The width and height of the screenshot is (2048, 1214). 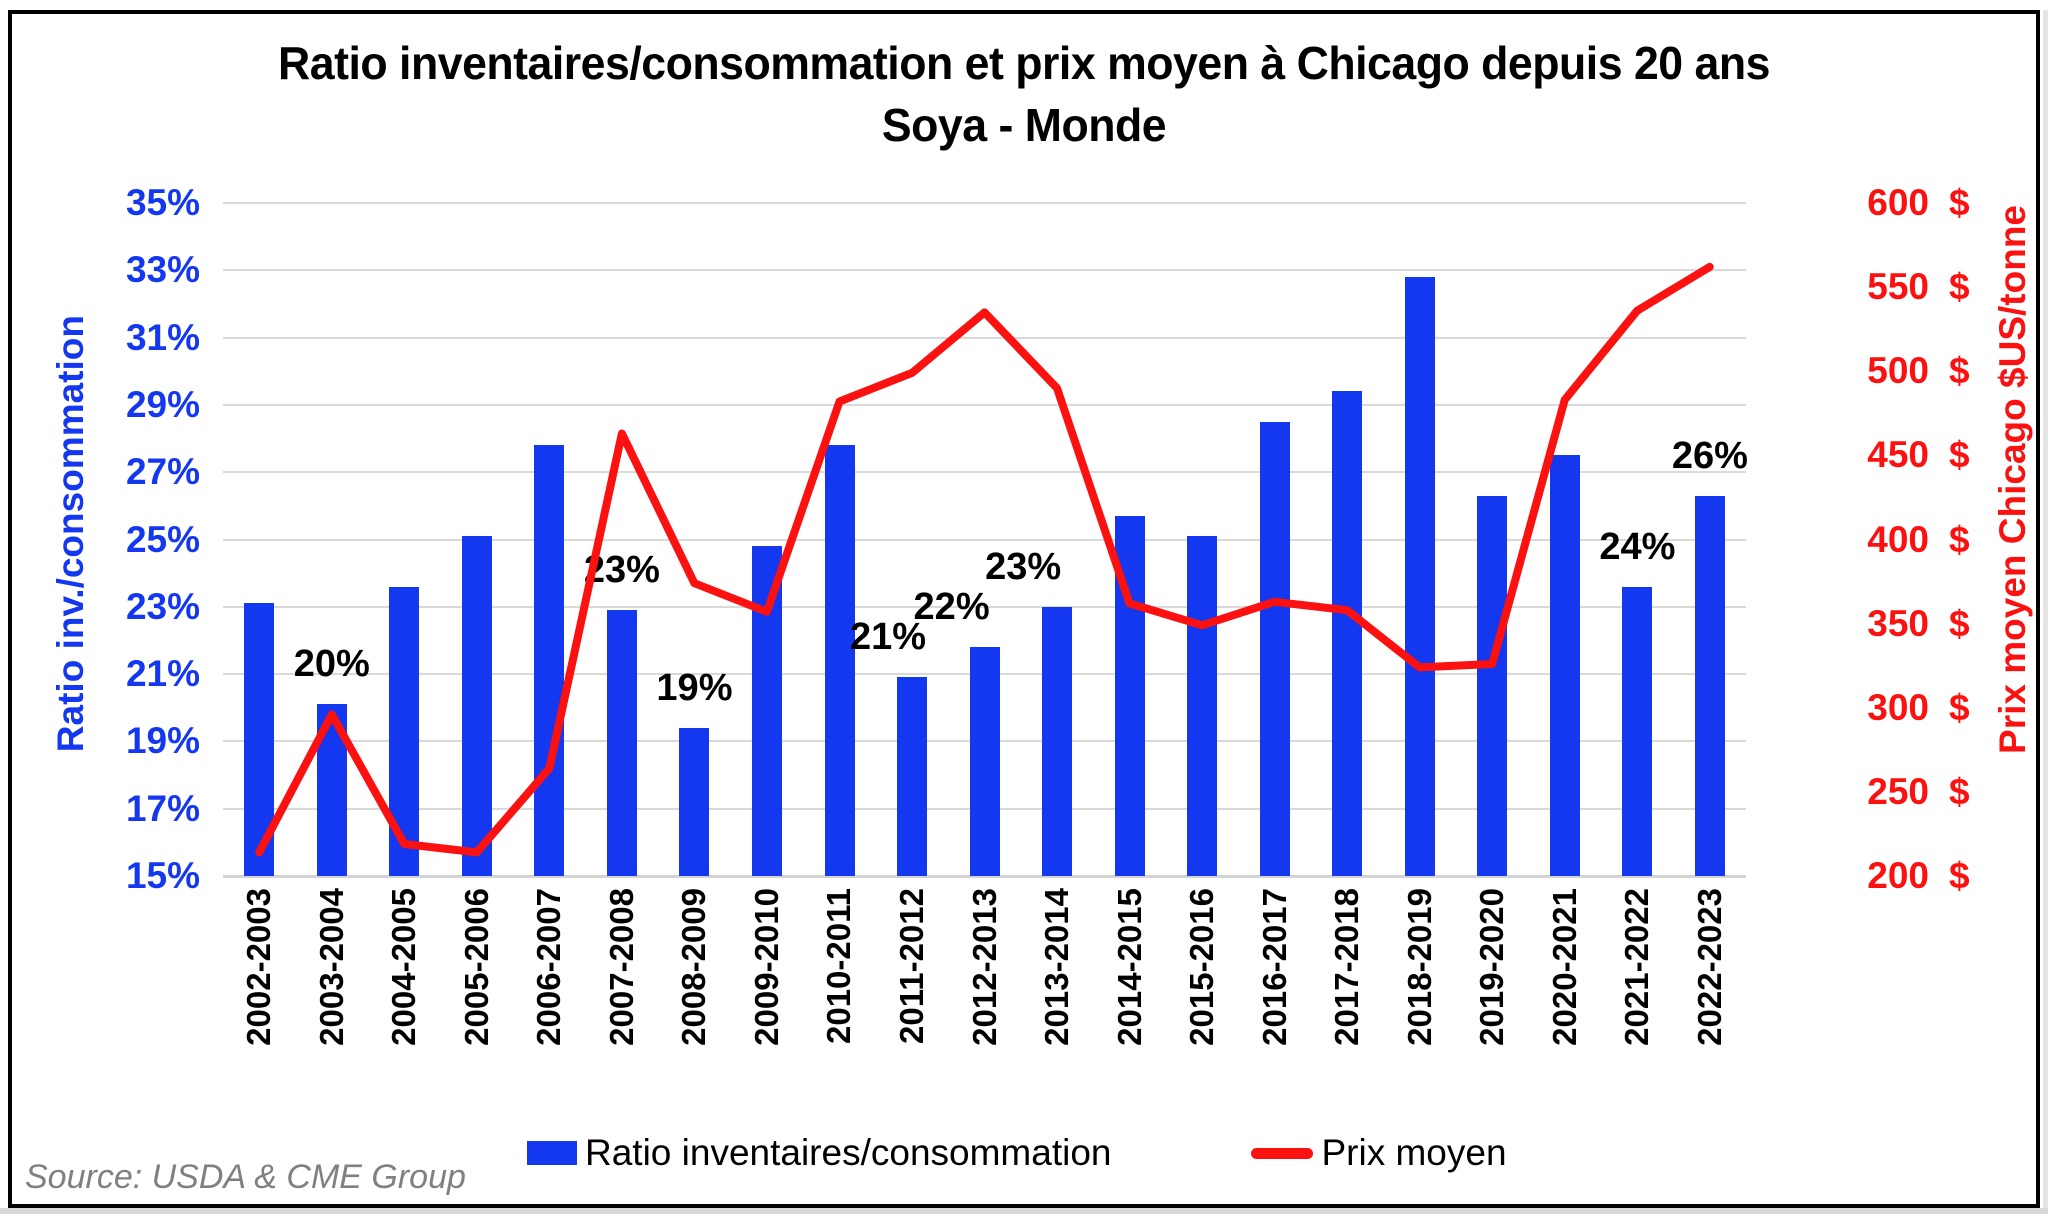 What do you see at coordinates (1709, 967) in the screenshot?
I see `x-axis-label: 2022-2023` at bounding box center [1709, 967].